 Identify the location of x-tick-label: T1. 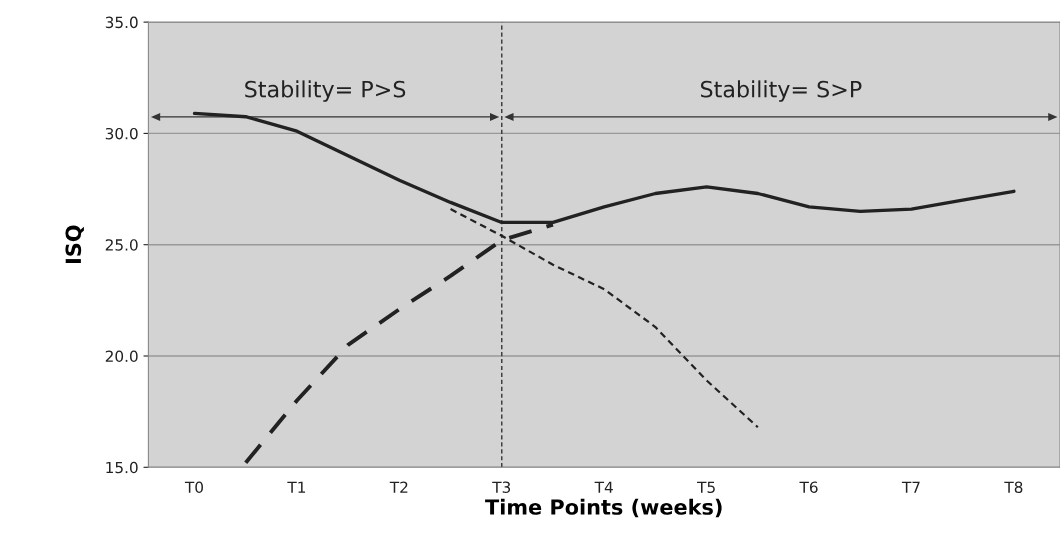
(296, 487).